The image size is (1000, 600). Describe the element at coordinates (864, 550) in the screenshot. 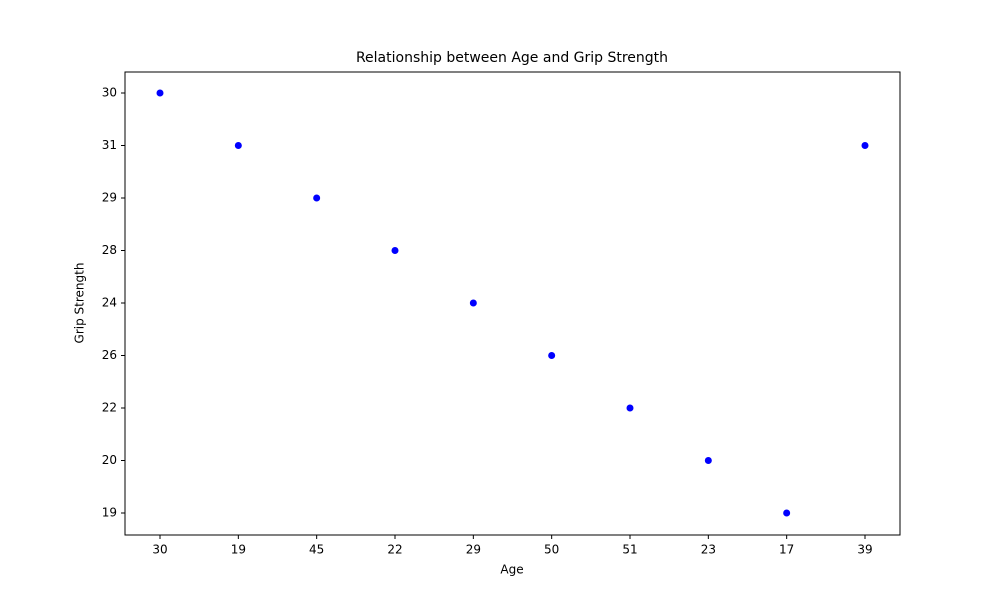

I see `x-tick-label: 39` at that location.